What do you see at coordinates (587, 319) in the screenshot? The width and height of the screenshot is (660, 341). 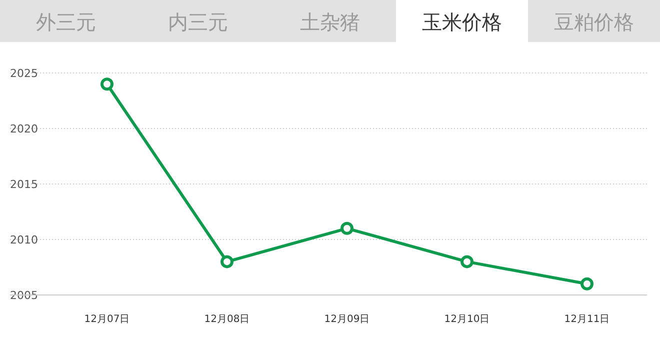 I see `x-tick-label: 12月11日` at bounding box center [587, 319].